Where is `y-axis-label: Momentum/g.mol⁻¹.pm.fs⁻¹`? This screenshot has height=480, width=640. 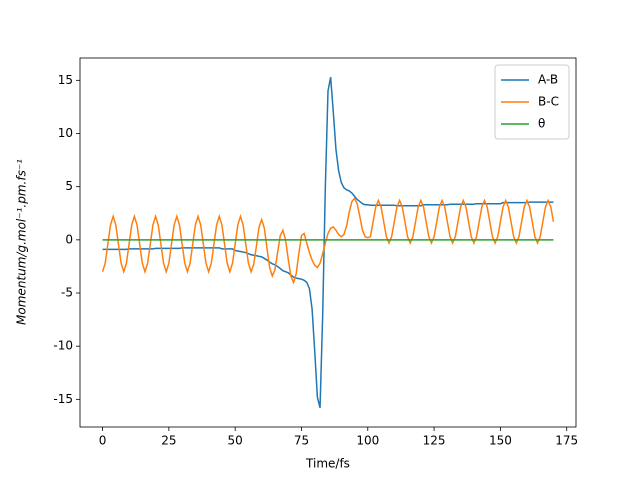
y-axis-label: Momentum/g.mol⁻¹.pm.fs⁻¹ is located at coordinates (22, 242).